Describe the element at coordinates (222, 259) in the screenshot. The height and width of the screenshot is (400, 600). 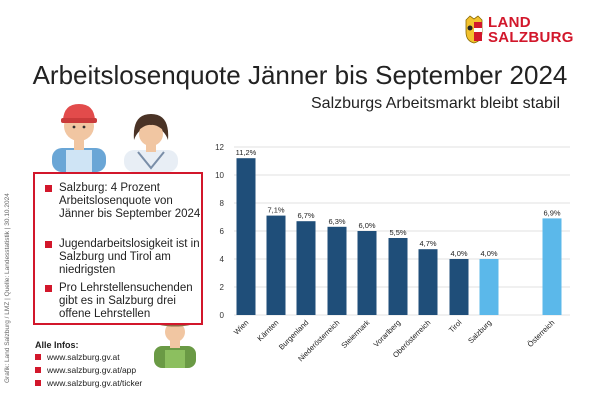
I see `y-tick-label: 4` at that location.